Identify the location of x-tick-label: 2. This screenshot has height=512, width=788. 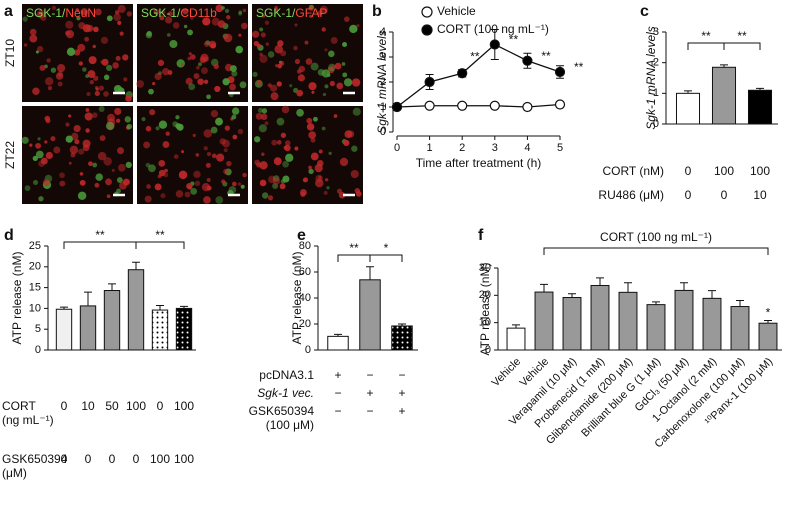
(462, 148).